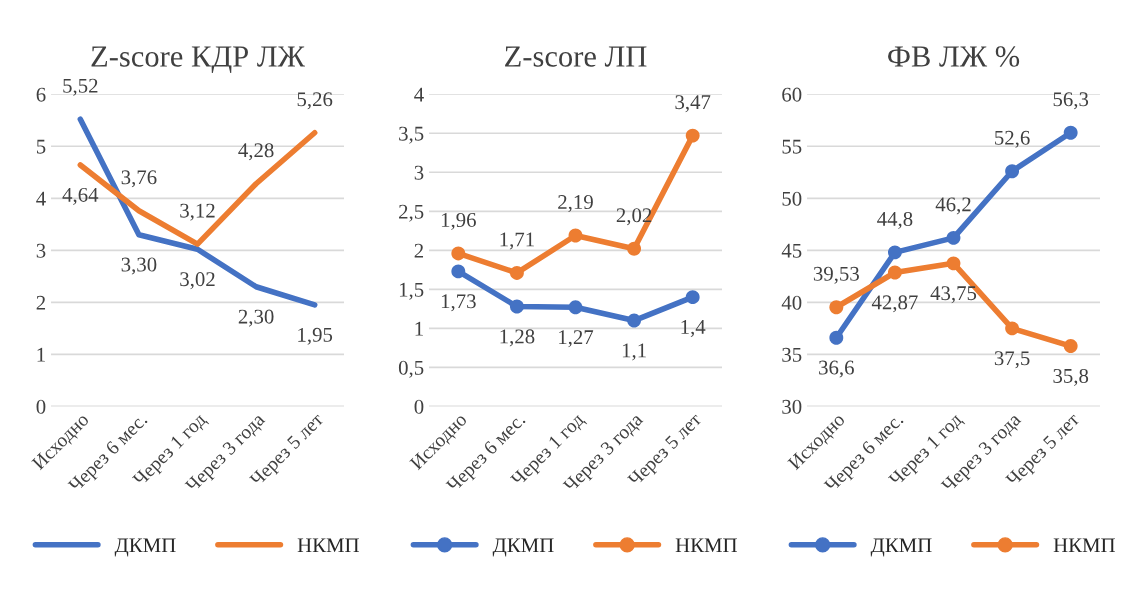  What do you see at coordinates (80, 196) in the screenshot?
I see `data-label: 4,64` at bounding box center [80, 196].